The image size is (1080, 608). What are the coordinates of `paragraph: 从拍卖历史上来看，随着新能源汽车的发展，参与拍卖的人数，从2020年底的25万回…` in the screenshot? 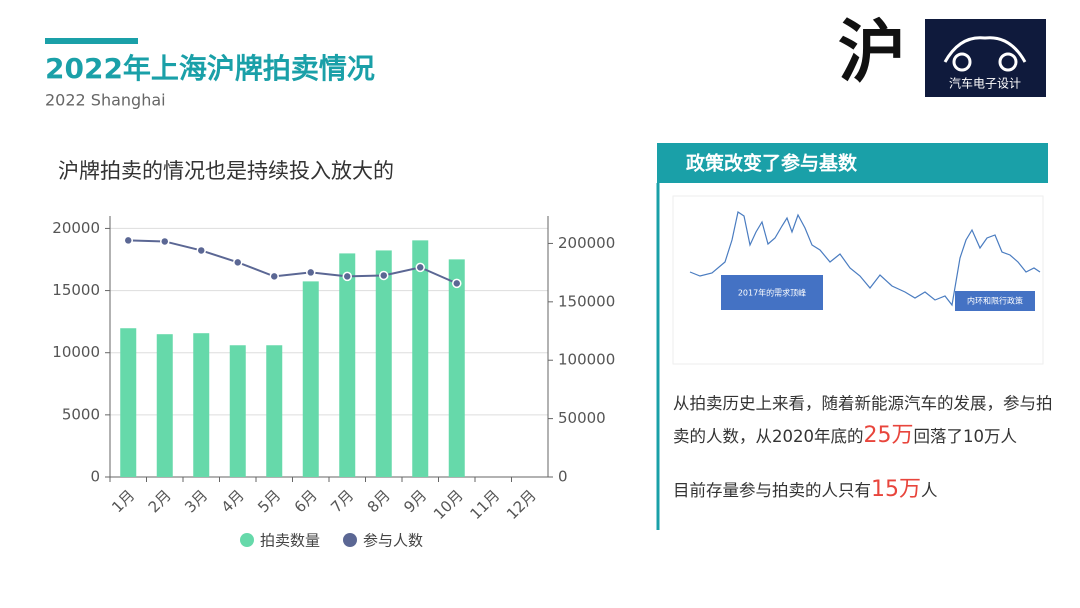 It's located at (870, 420).